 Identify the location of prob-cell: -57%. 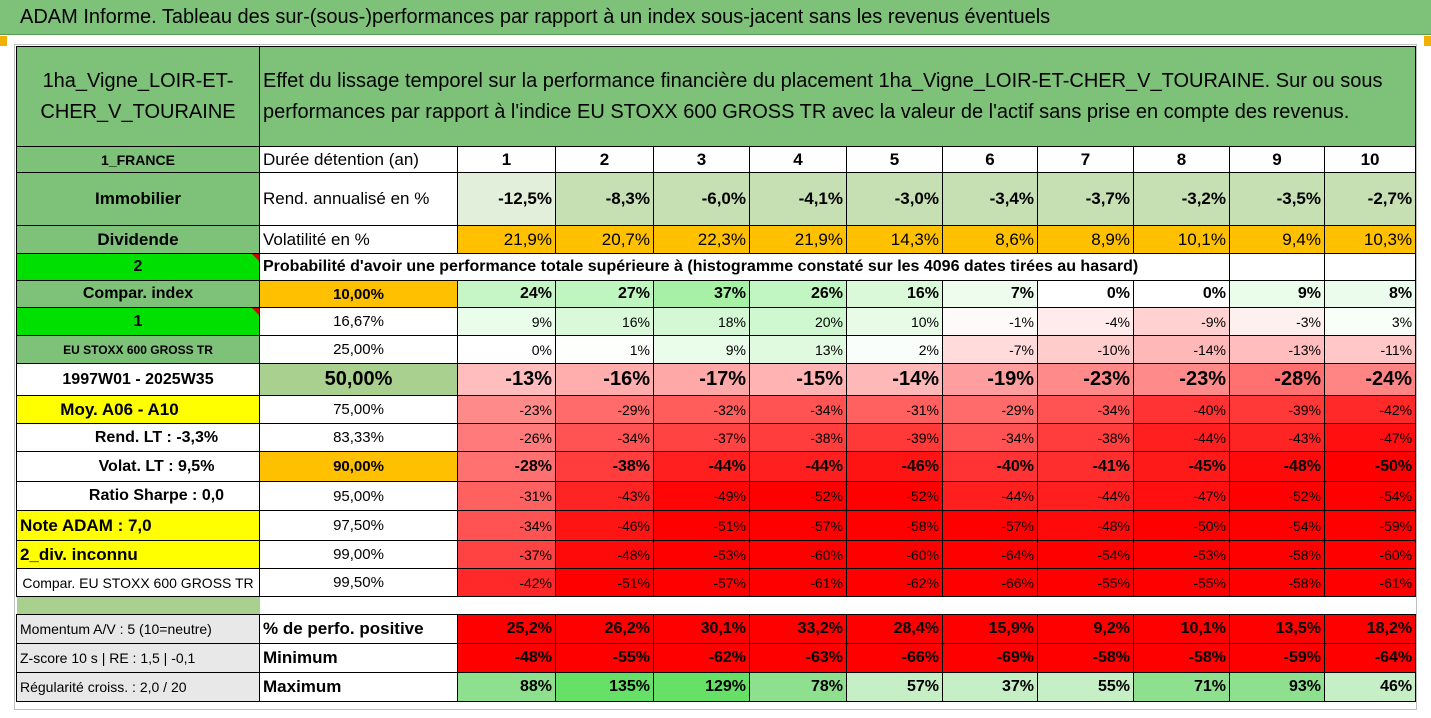
(798, 525).